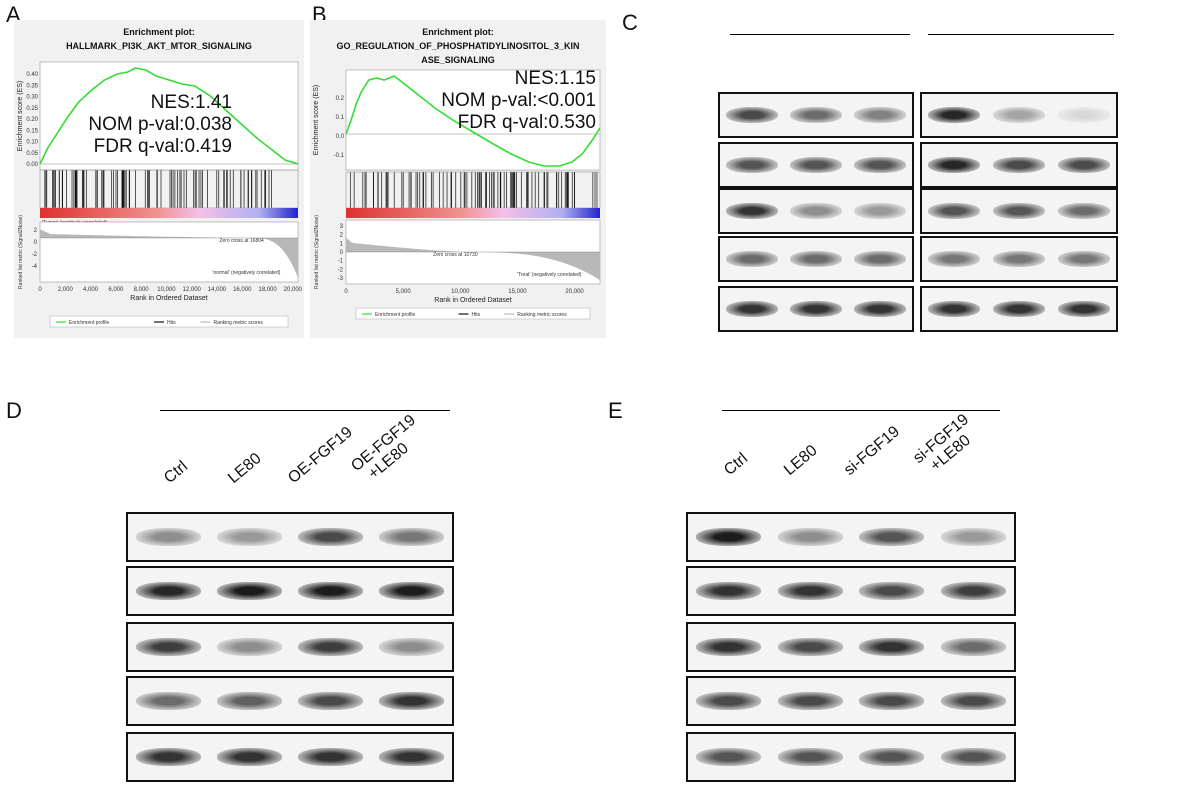 The image size is (1200, 792). I want to click on x-tick-label: 15,000, so click(517, 292).